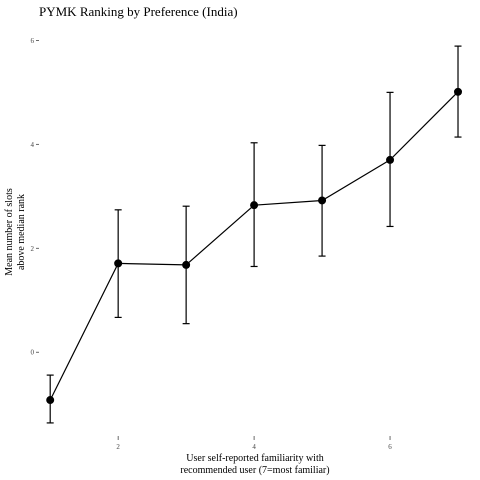 This screenshot has height=480, width=480. I want to click on y-tick-label: 2, so click(33, 249).